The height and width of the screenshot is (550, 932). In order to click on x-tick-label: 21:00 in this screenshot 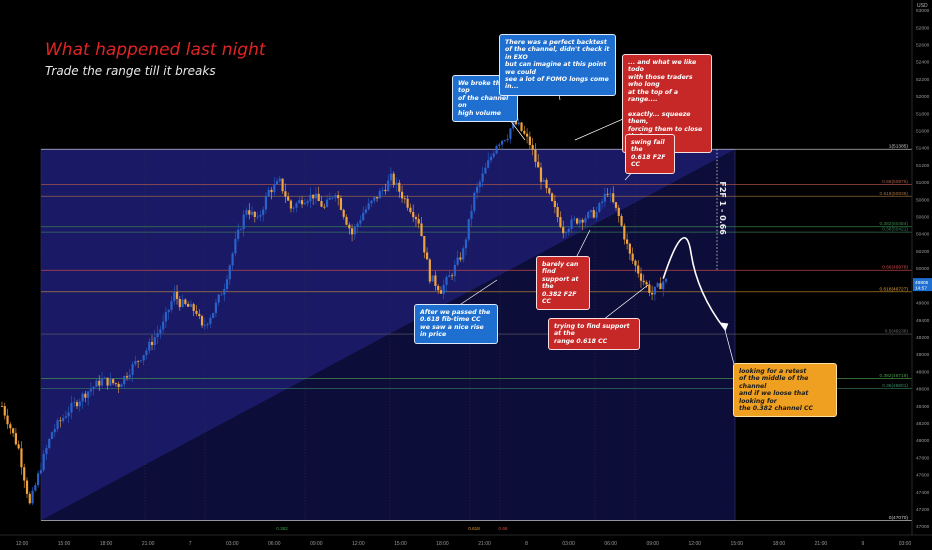, I will do `click(821, 544)`.